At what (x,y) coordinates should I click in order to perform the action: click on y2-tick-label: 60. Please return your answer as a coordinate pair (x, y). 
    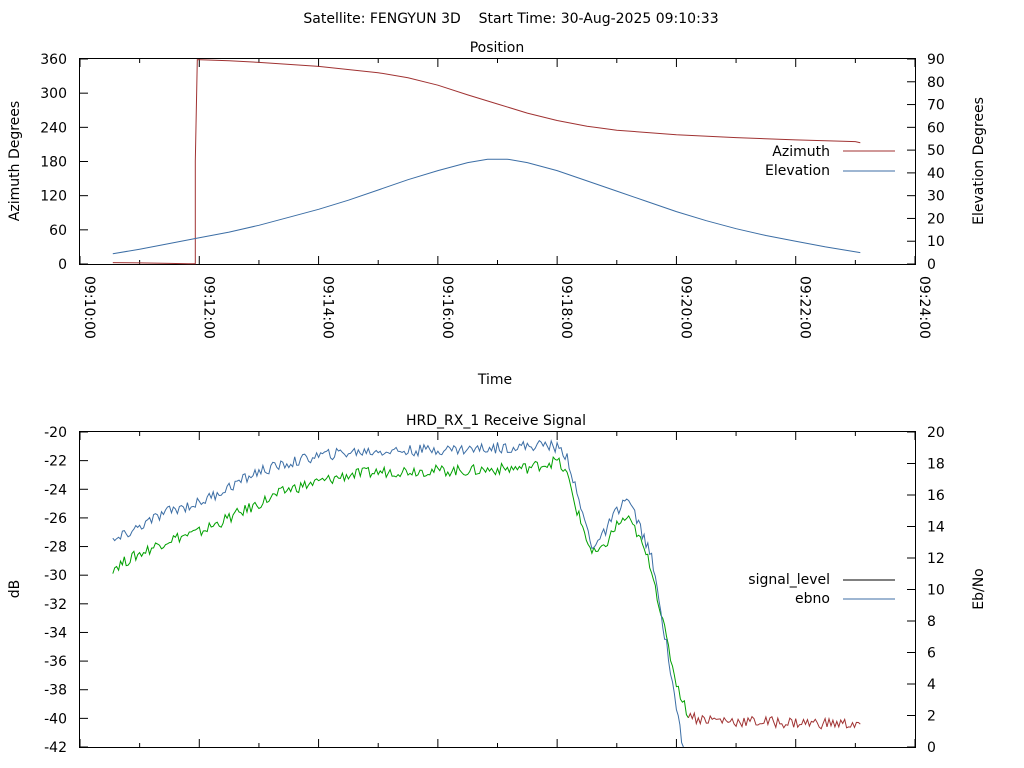
    Looking at the image, I should click on (936, 128).